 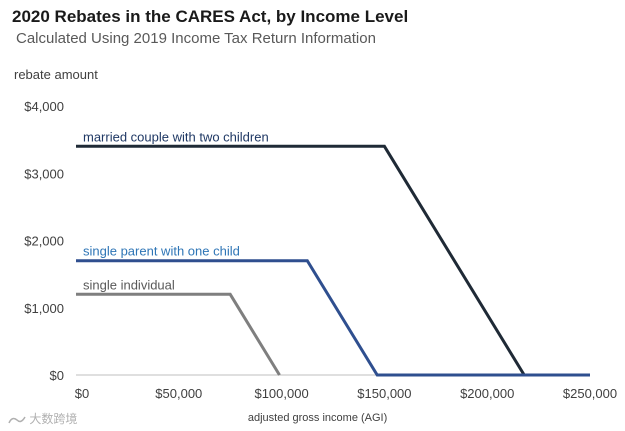 What do you see at coordinates (590, 393) in the screenshot?
I see `x-tick-label: $250,000` at bounding box center [590, 393].